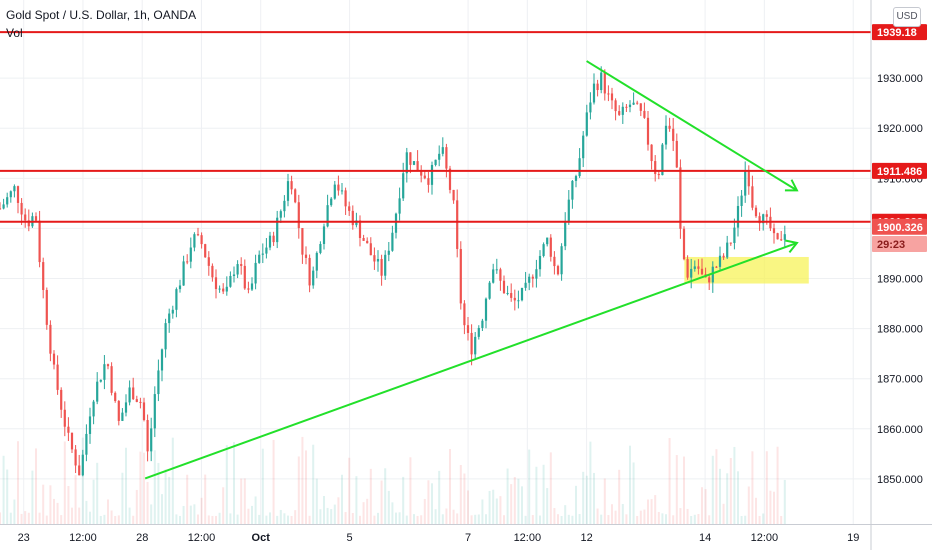 This screenshot has width=932, height=555. What do you see at coordinates (900, 79) in the screenshot?
I see `y-tick-label: 1930.000` at bounding box center [900, 79].